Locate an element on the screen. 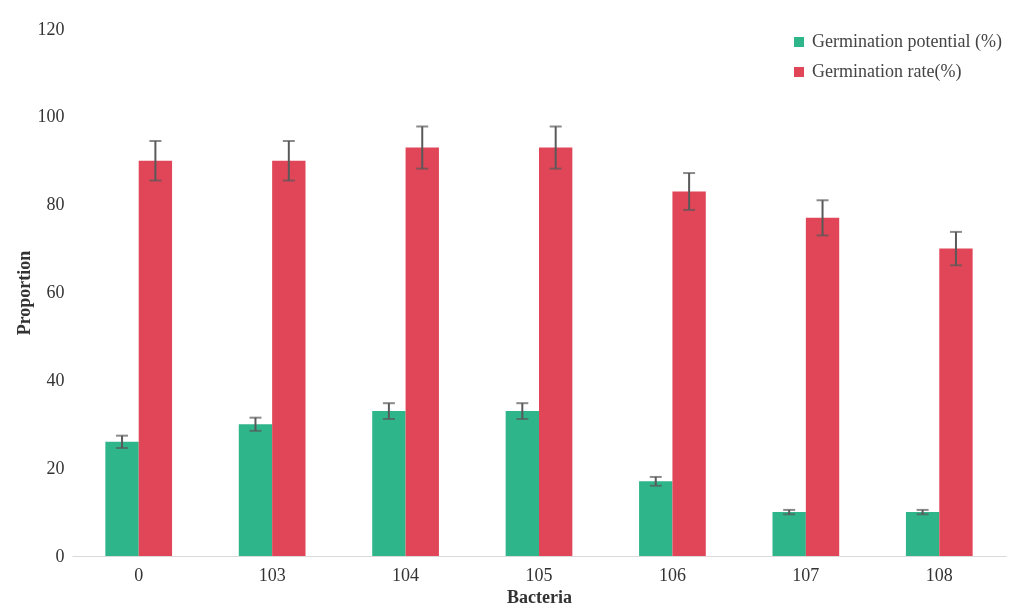 The height and width of the screenshot is (611, 1021). y-axis-title: Proportion is located at coordinates (23, 293).